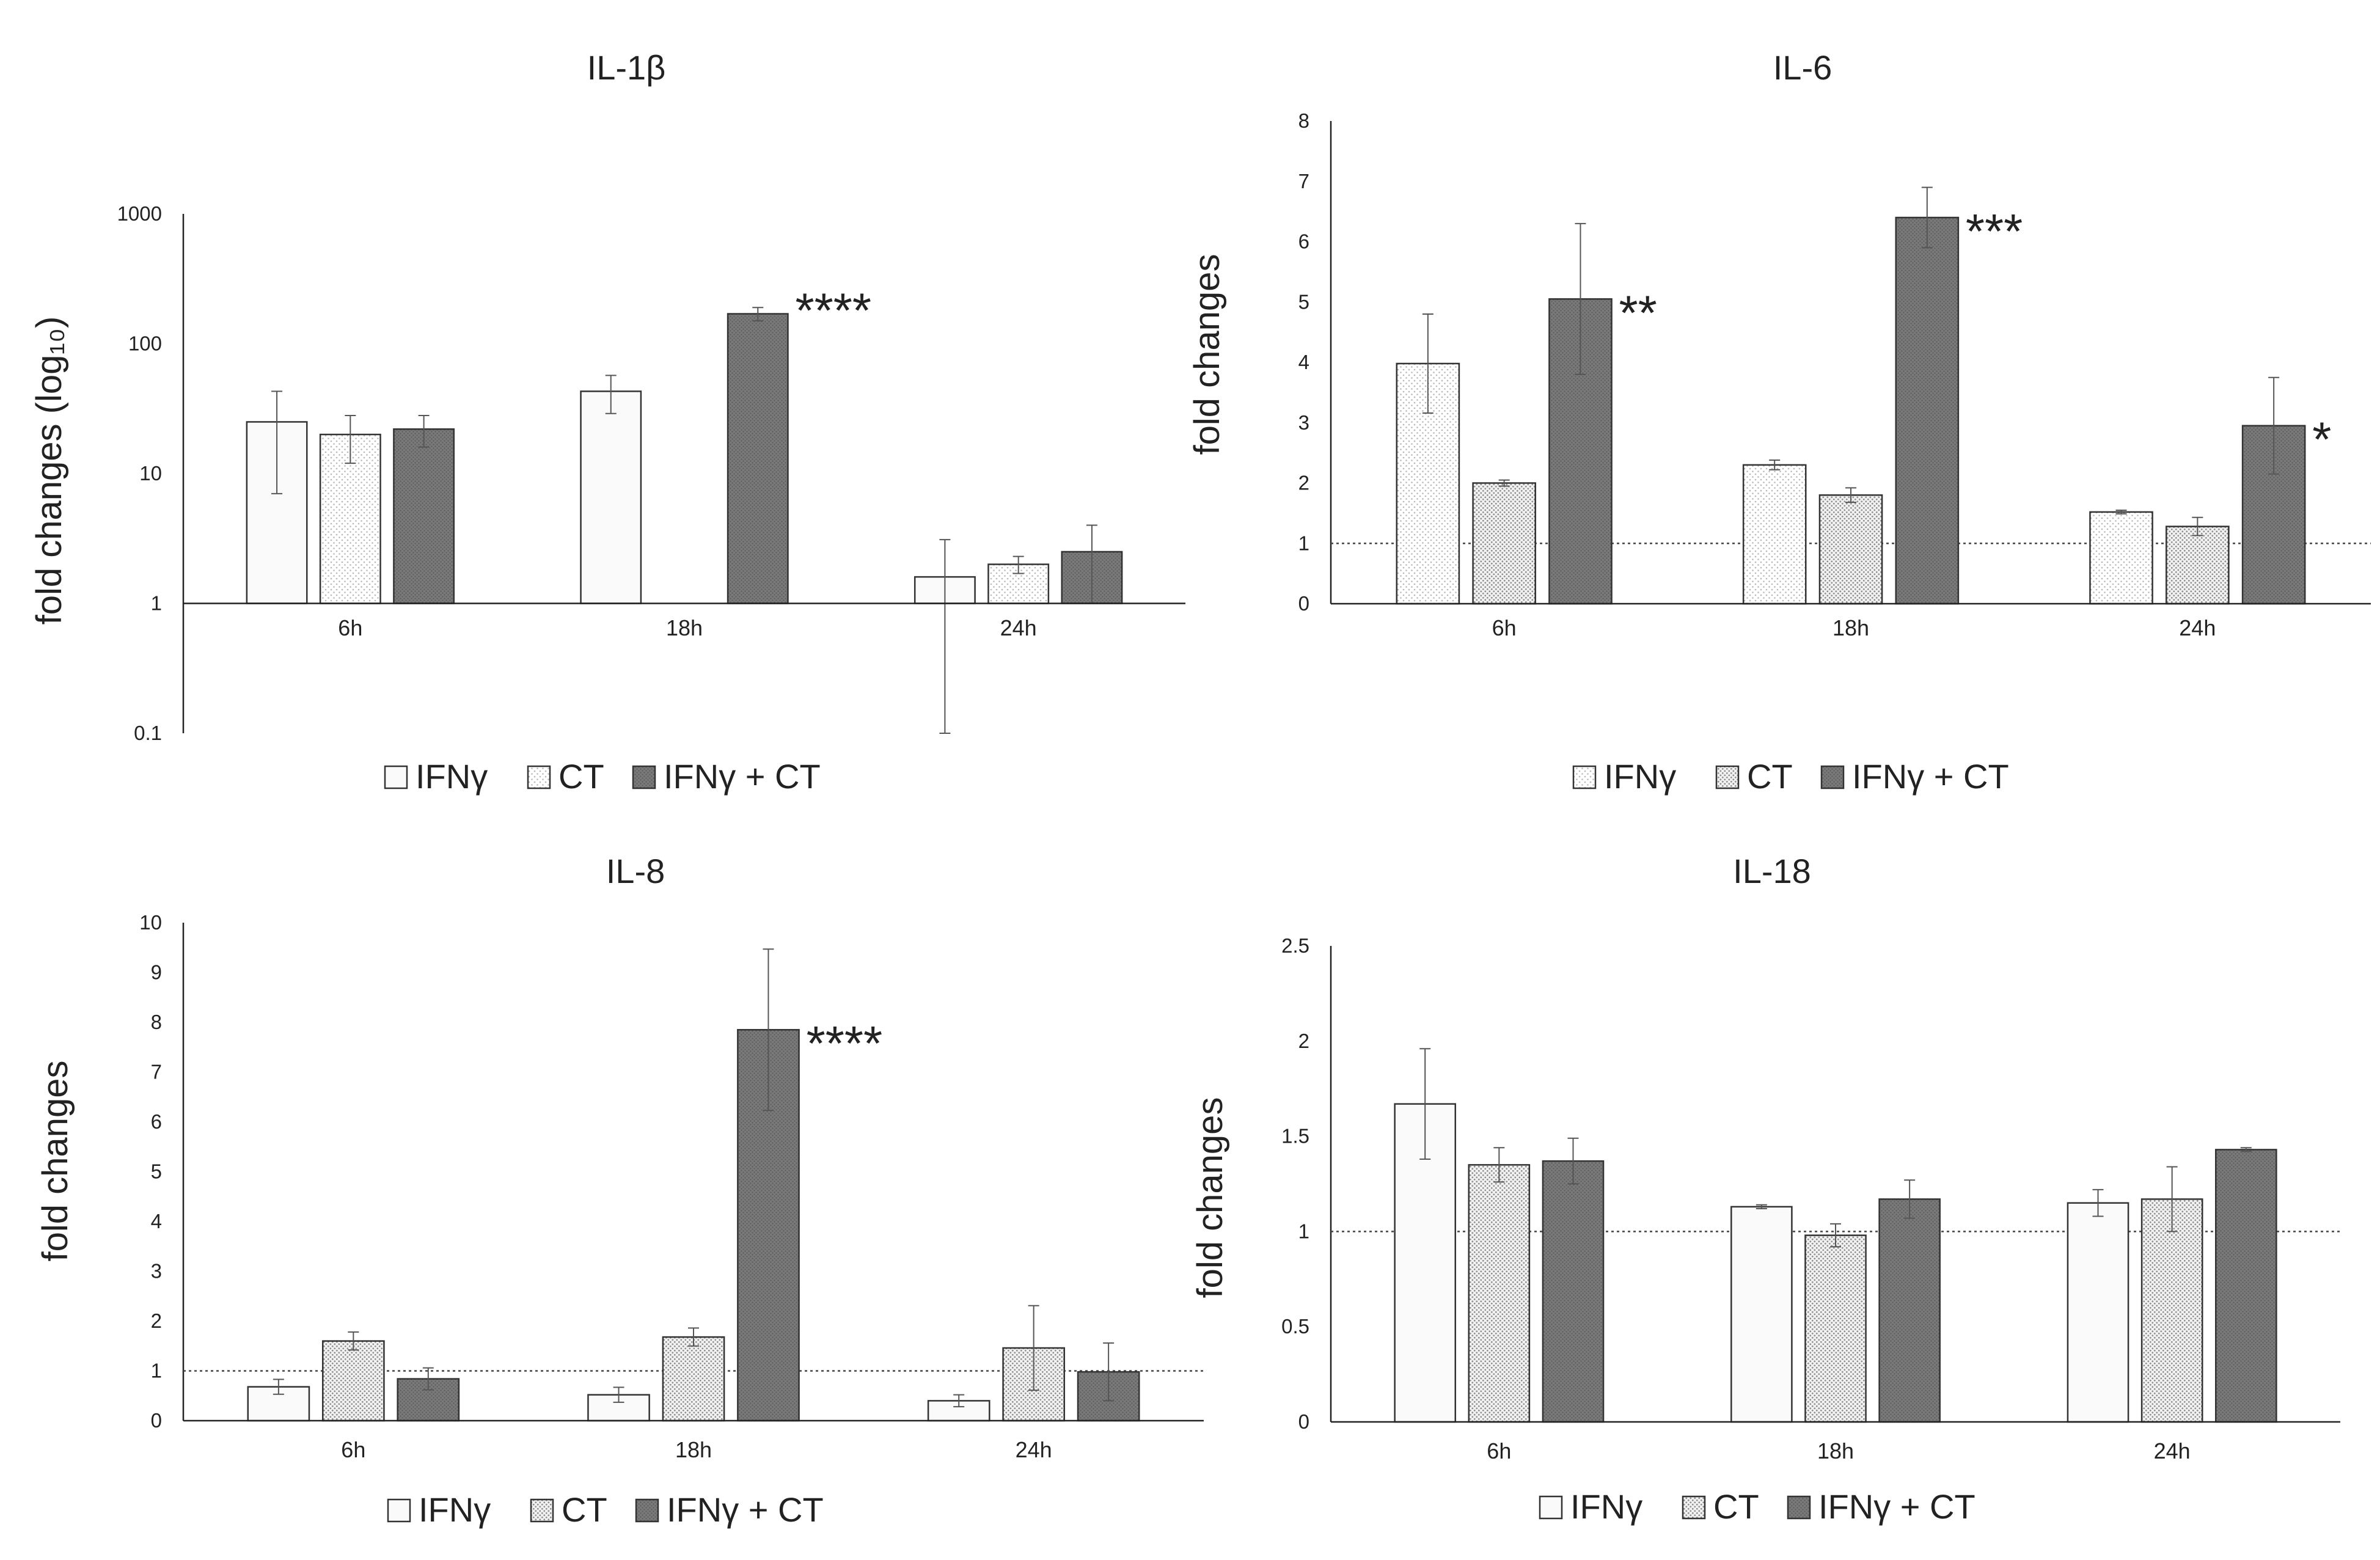 The image size is (2380, 1560). Describe the element at coordinates (1803, 67) in the screenshot. I see `chart-title: IL-6` at that location.